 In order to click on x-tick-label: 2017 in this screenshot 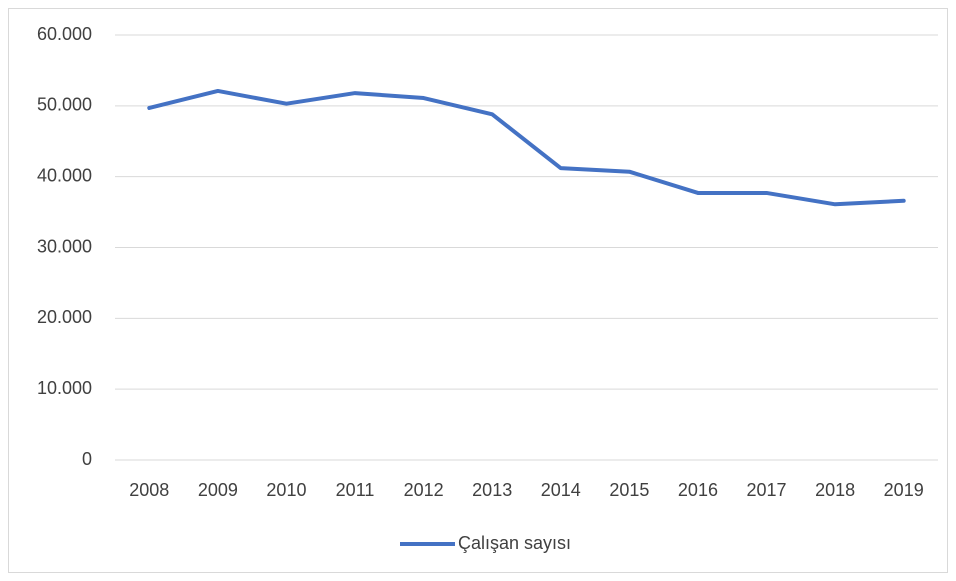, I will do `click(767, 490)`.